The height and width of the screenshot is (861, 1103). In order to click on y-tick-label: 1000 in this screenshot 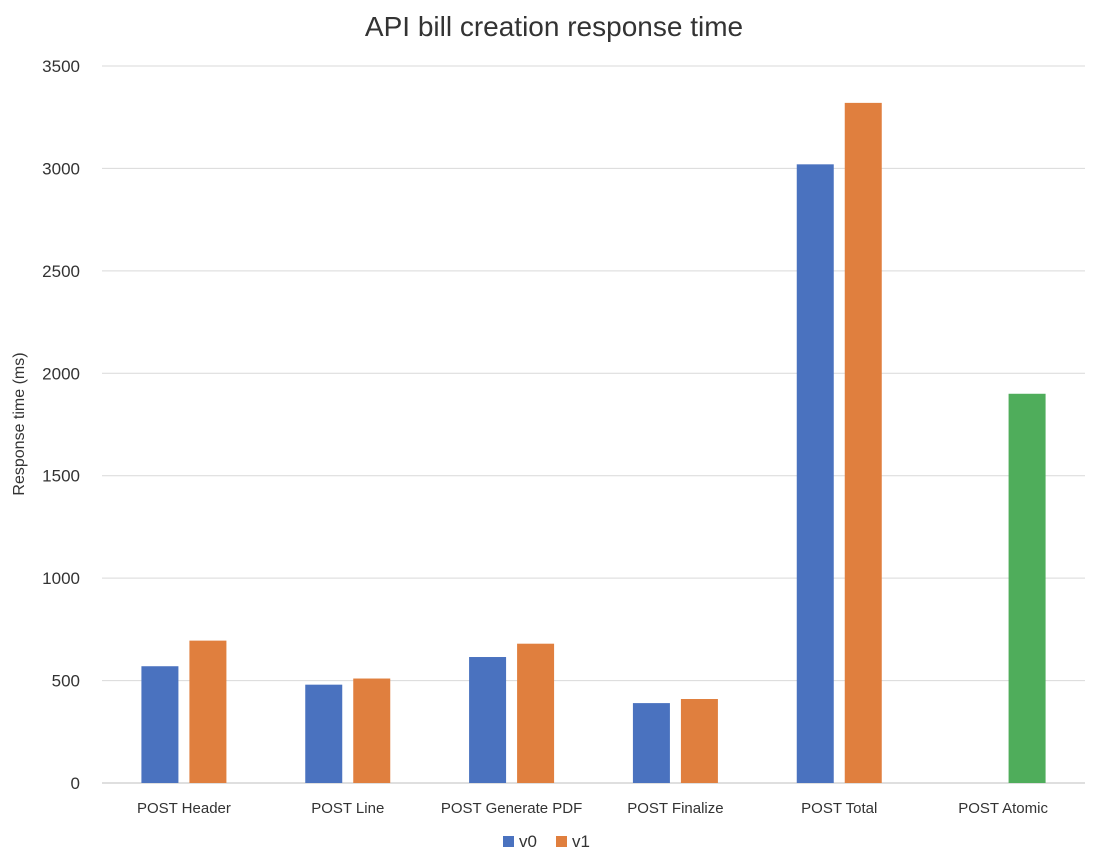, I will do `click(61, 578)`.